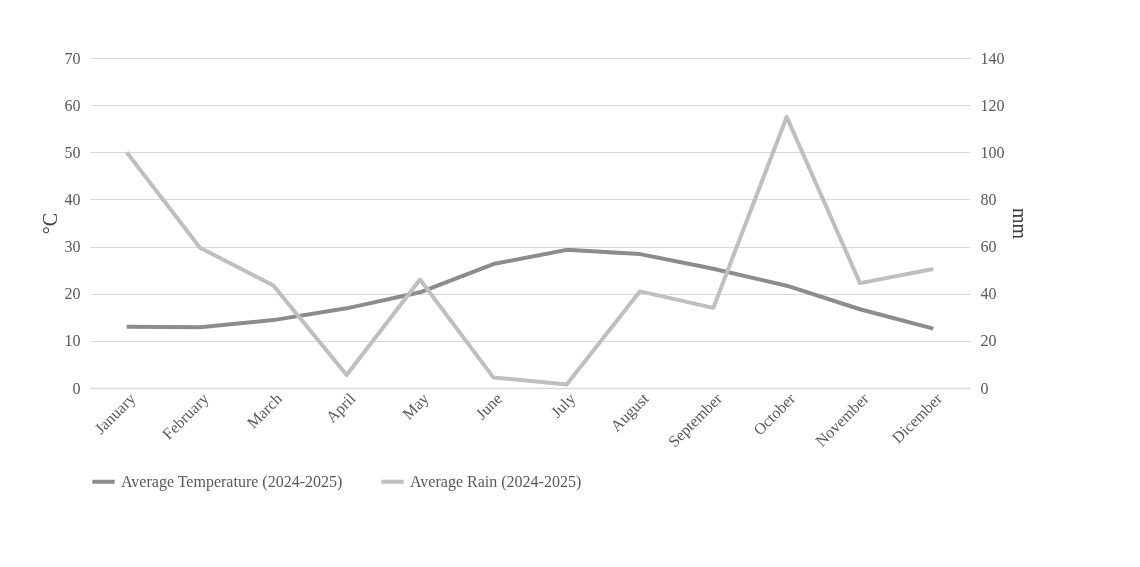  Describe the element at coordinates (496, 481) in the screenshot. I see `legend-label: Average Rain (2024-2025)` at that location.